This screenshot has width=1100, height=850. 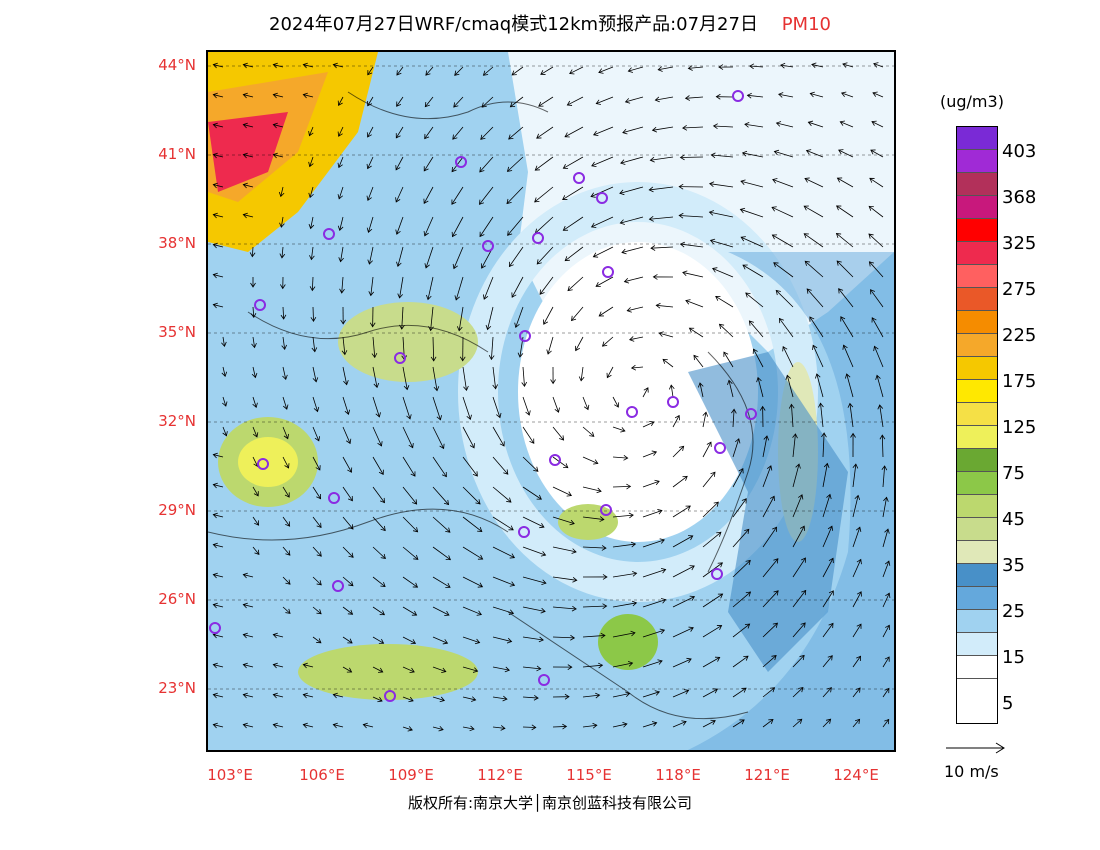 I want to click on lat-label-35: 35°N, so click(x=177, y=332).